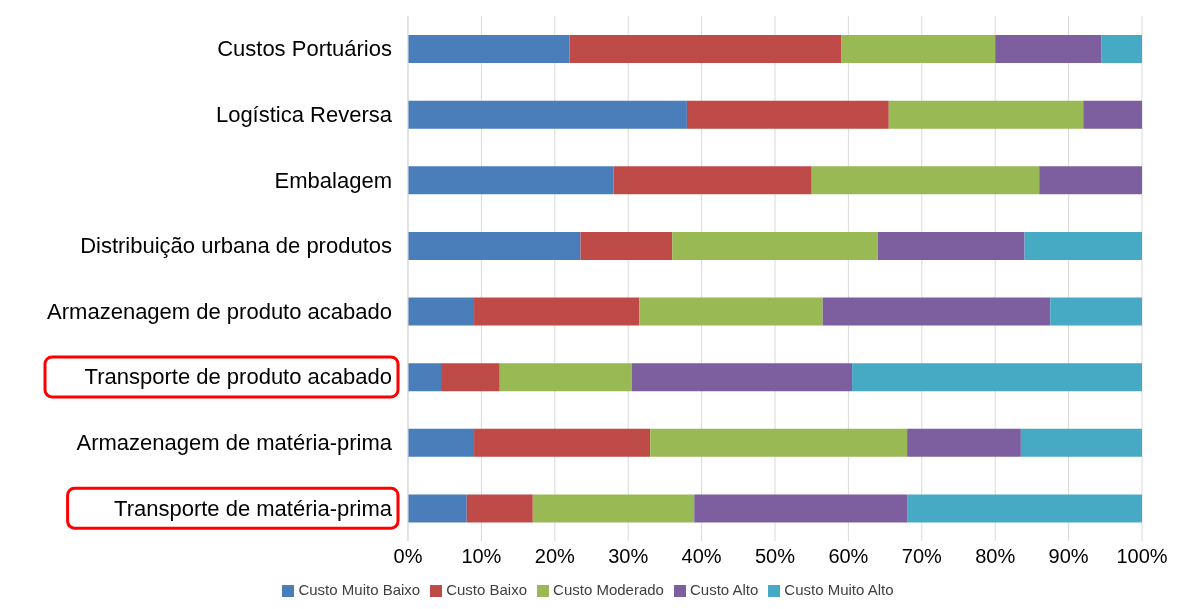 The image size is (1189, 609). Describe the element at coordinates (236, 246) in the screenshot. I see `y-tick-label: Distribuição urbana de produtos` at that location.